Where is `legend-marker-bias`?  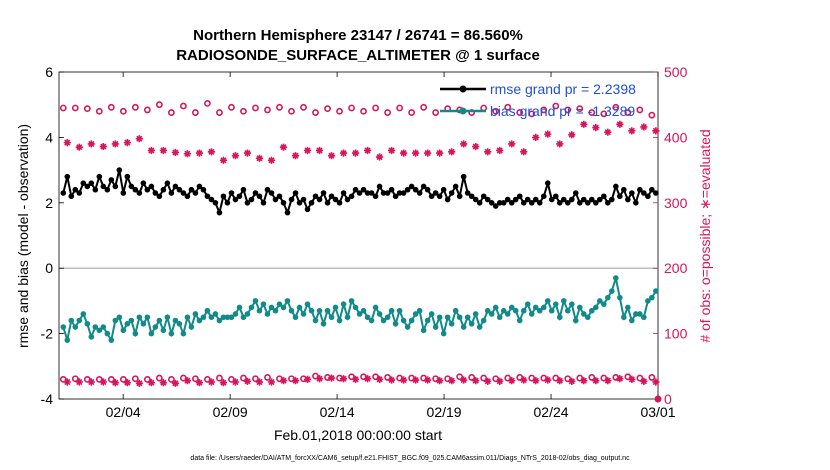 legend-marker-bias is located at coordinates (463, 111).